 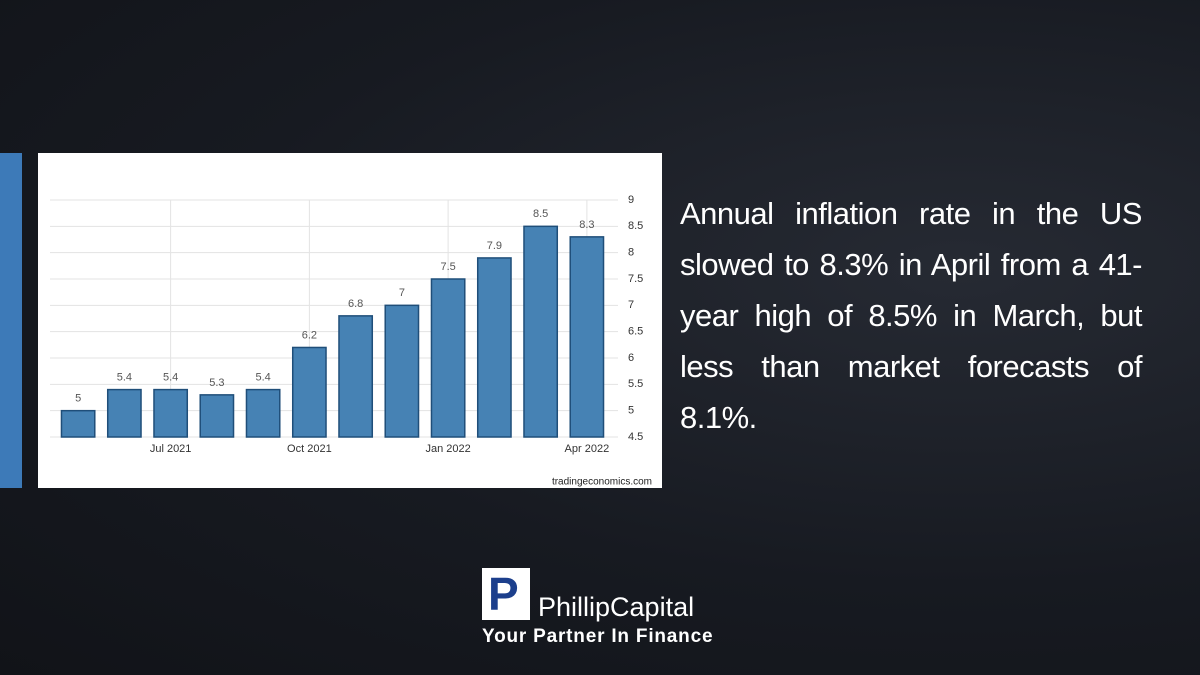 What do you see at coordinates (216, 383) in the screenshot?
I see `value-label: 5.3` at bounding box center [216, 383].